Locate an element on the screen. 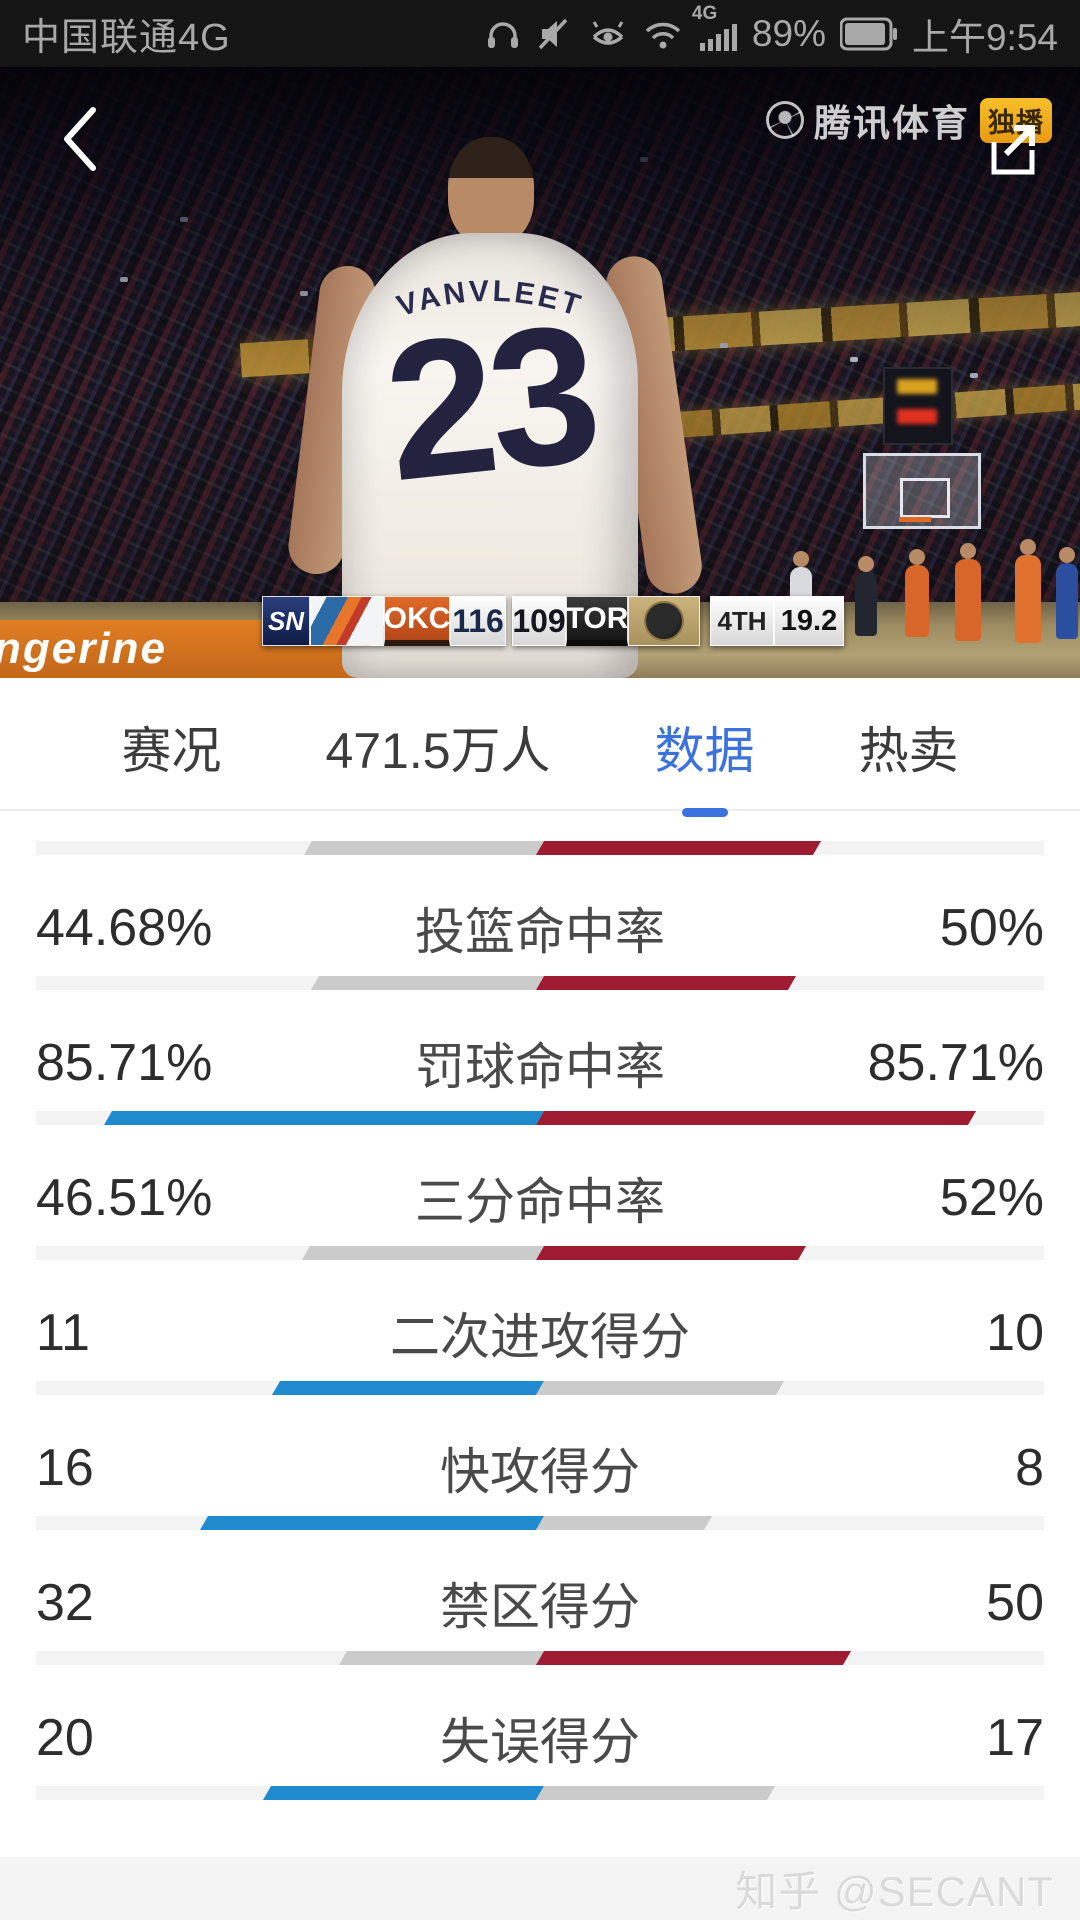  home-team-logo is located at coordinates (664, 621).